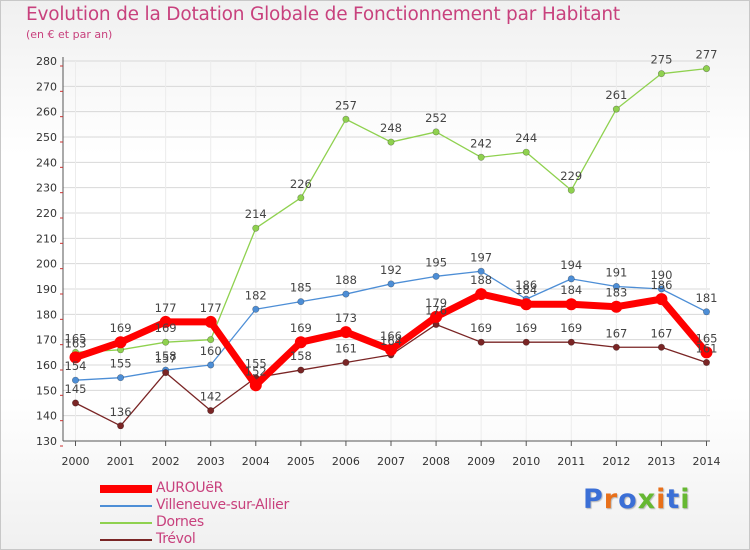 The image size is (750, 550). What do you see at coordinates (436, 262) in the screenshot?
I see `data-label: 195` at bounding box center [436, 262].